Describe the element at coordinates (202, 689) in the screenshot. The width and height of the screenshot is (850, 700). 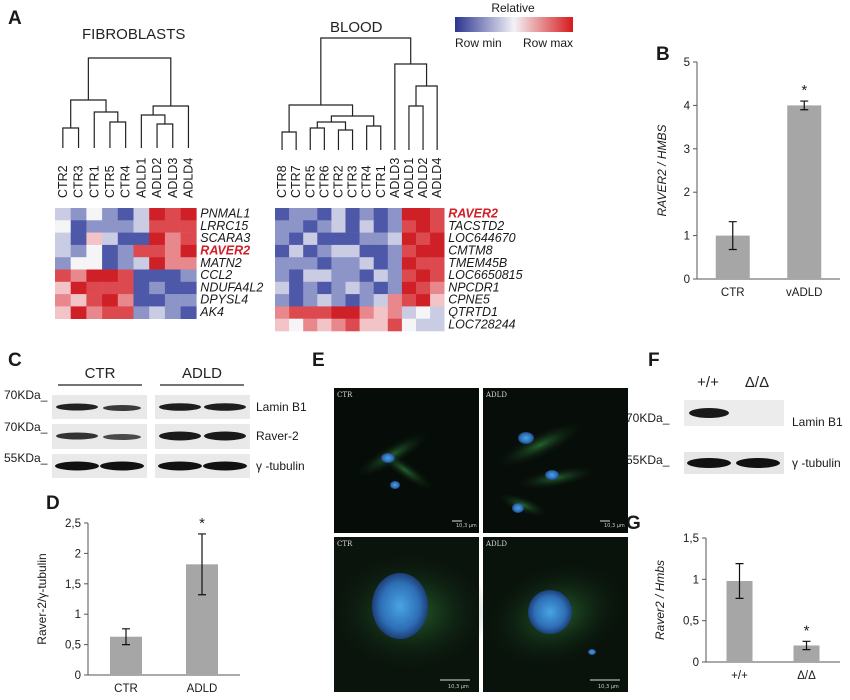
I see `x-tick-label: ADLD` at that location.